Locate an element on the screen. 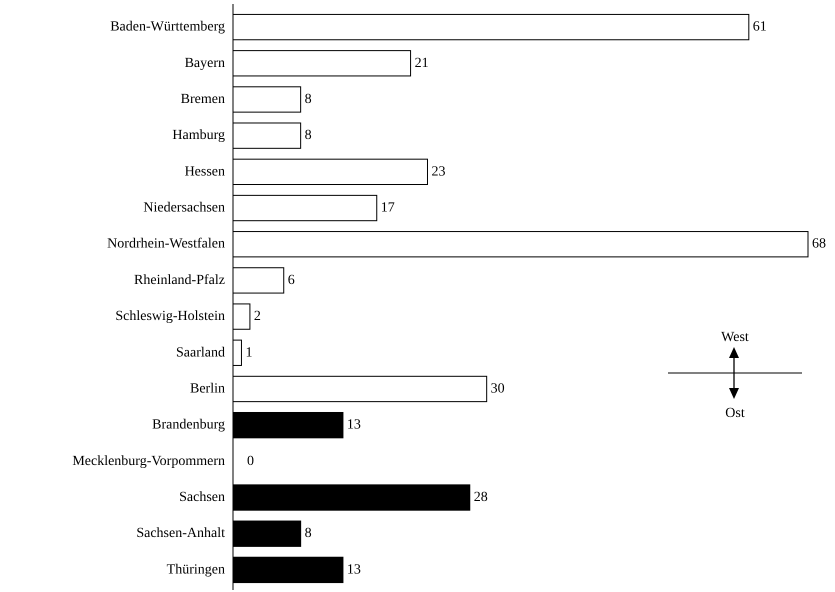 This screenshot has height=592, width=835. data-label: 1 is located at coordinates (248, 352).